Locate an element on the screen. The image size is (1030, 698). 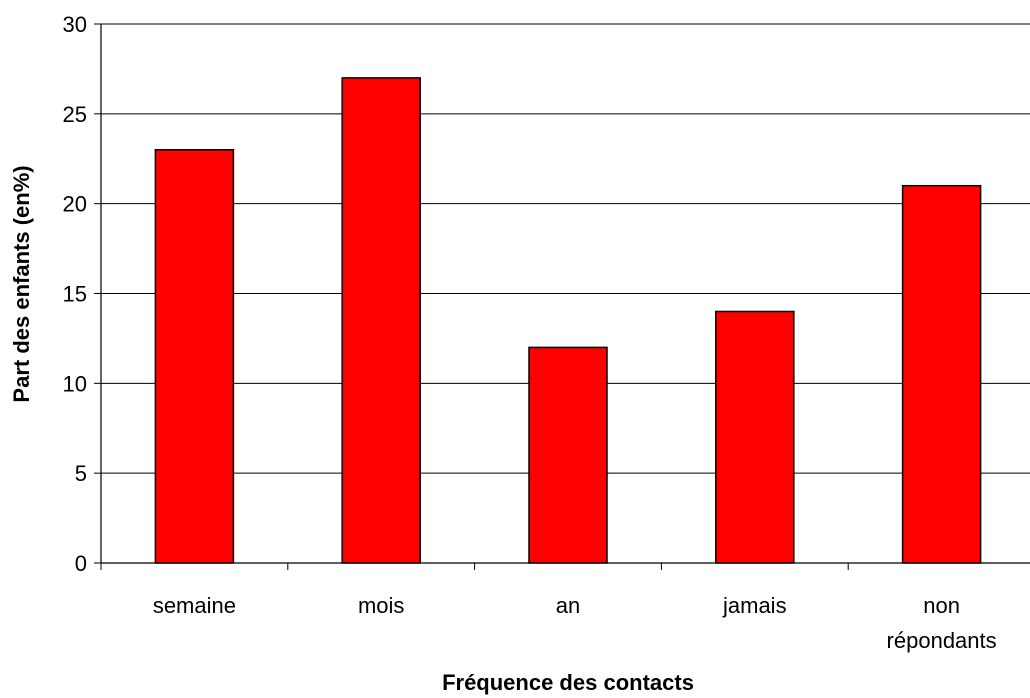
y-tick-label-10: 10 is located at coordinates (75, 383).